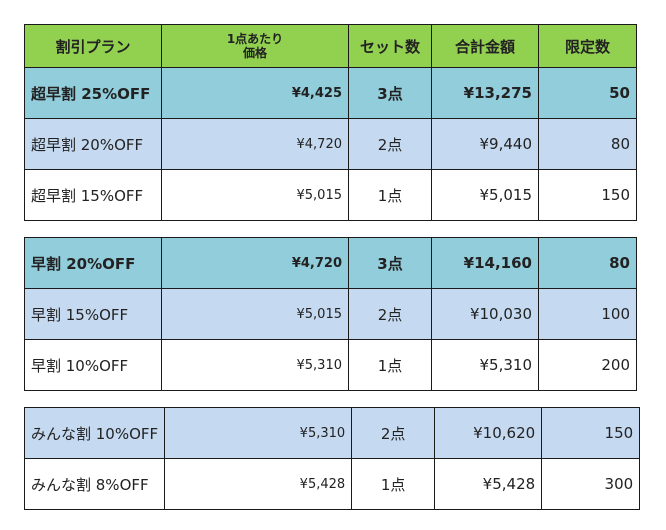  Describe the element at coordinates (94, 433) in the screenshot. I see `plan-name: みんな割 10%OFF` at that location.